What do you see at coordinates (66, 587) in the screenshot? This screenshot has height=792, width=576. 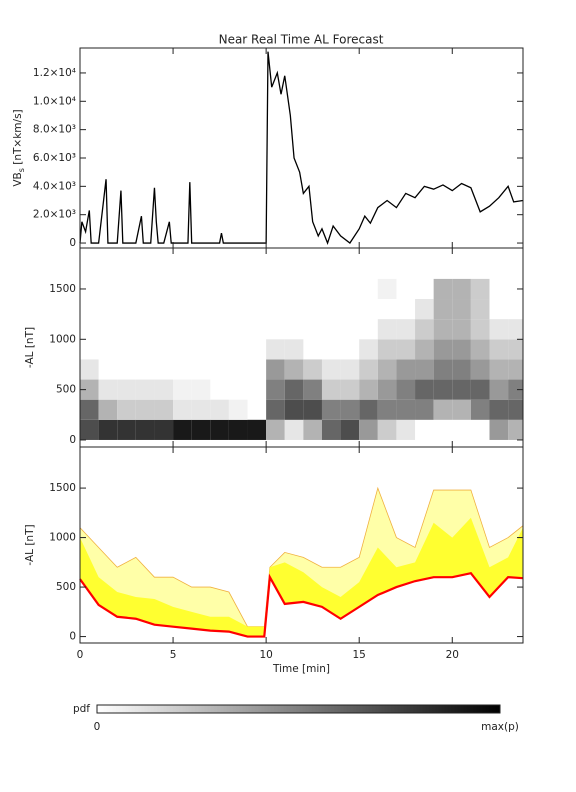 I see `y-tick-label: 500` at bounding box center [66, 587].